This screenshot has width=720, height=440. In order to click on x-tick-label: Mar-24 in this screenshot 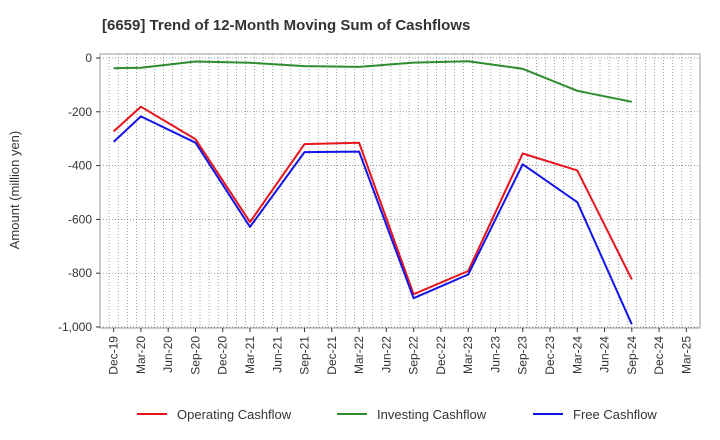, I will do `click(577, 355)`.